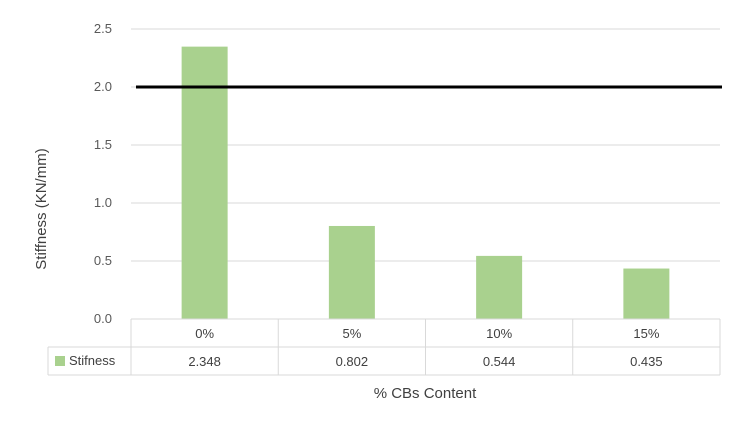  I want to click on y-tick-label: 1.5, so click(103, 144).